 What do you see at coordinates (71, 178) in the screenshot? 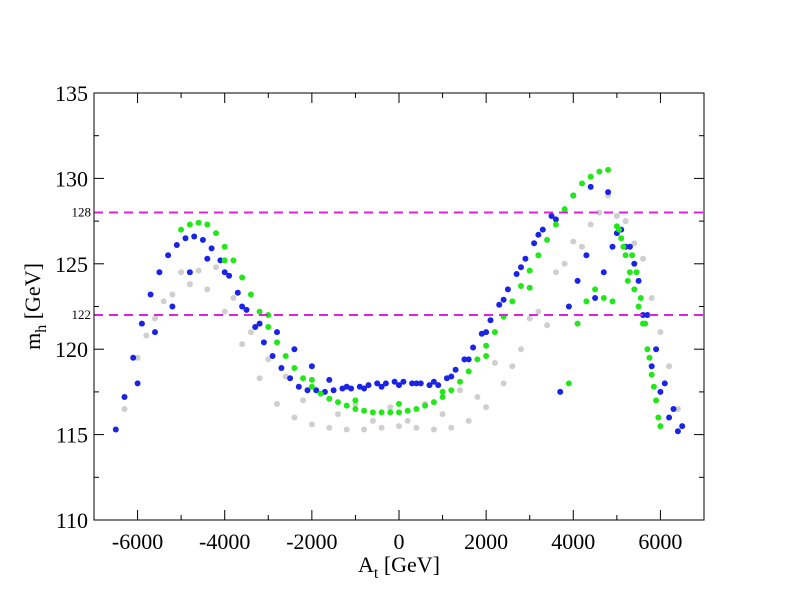
I see `y-tick-label: 130` at bounding box center [71, 178].